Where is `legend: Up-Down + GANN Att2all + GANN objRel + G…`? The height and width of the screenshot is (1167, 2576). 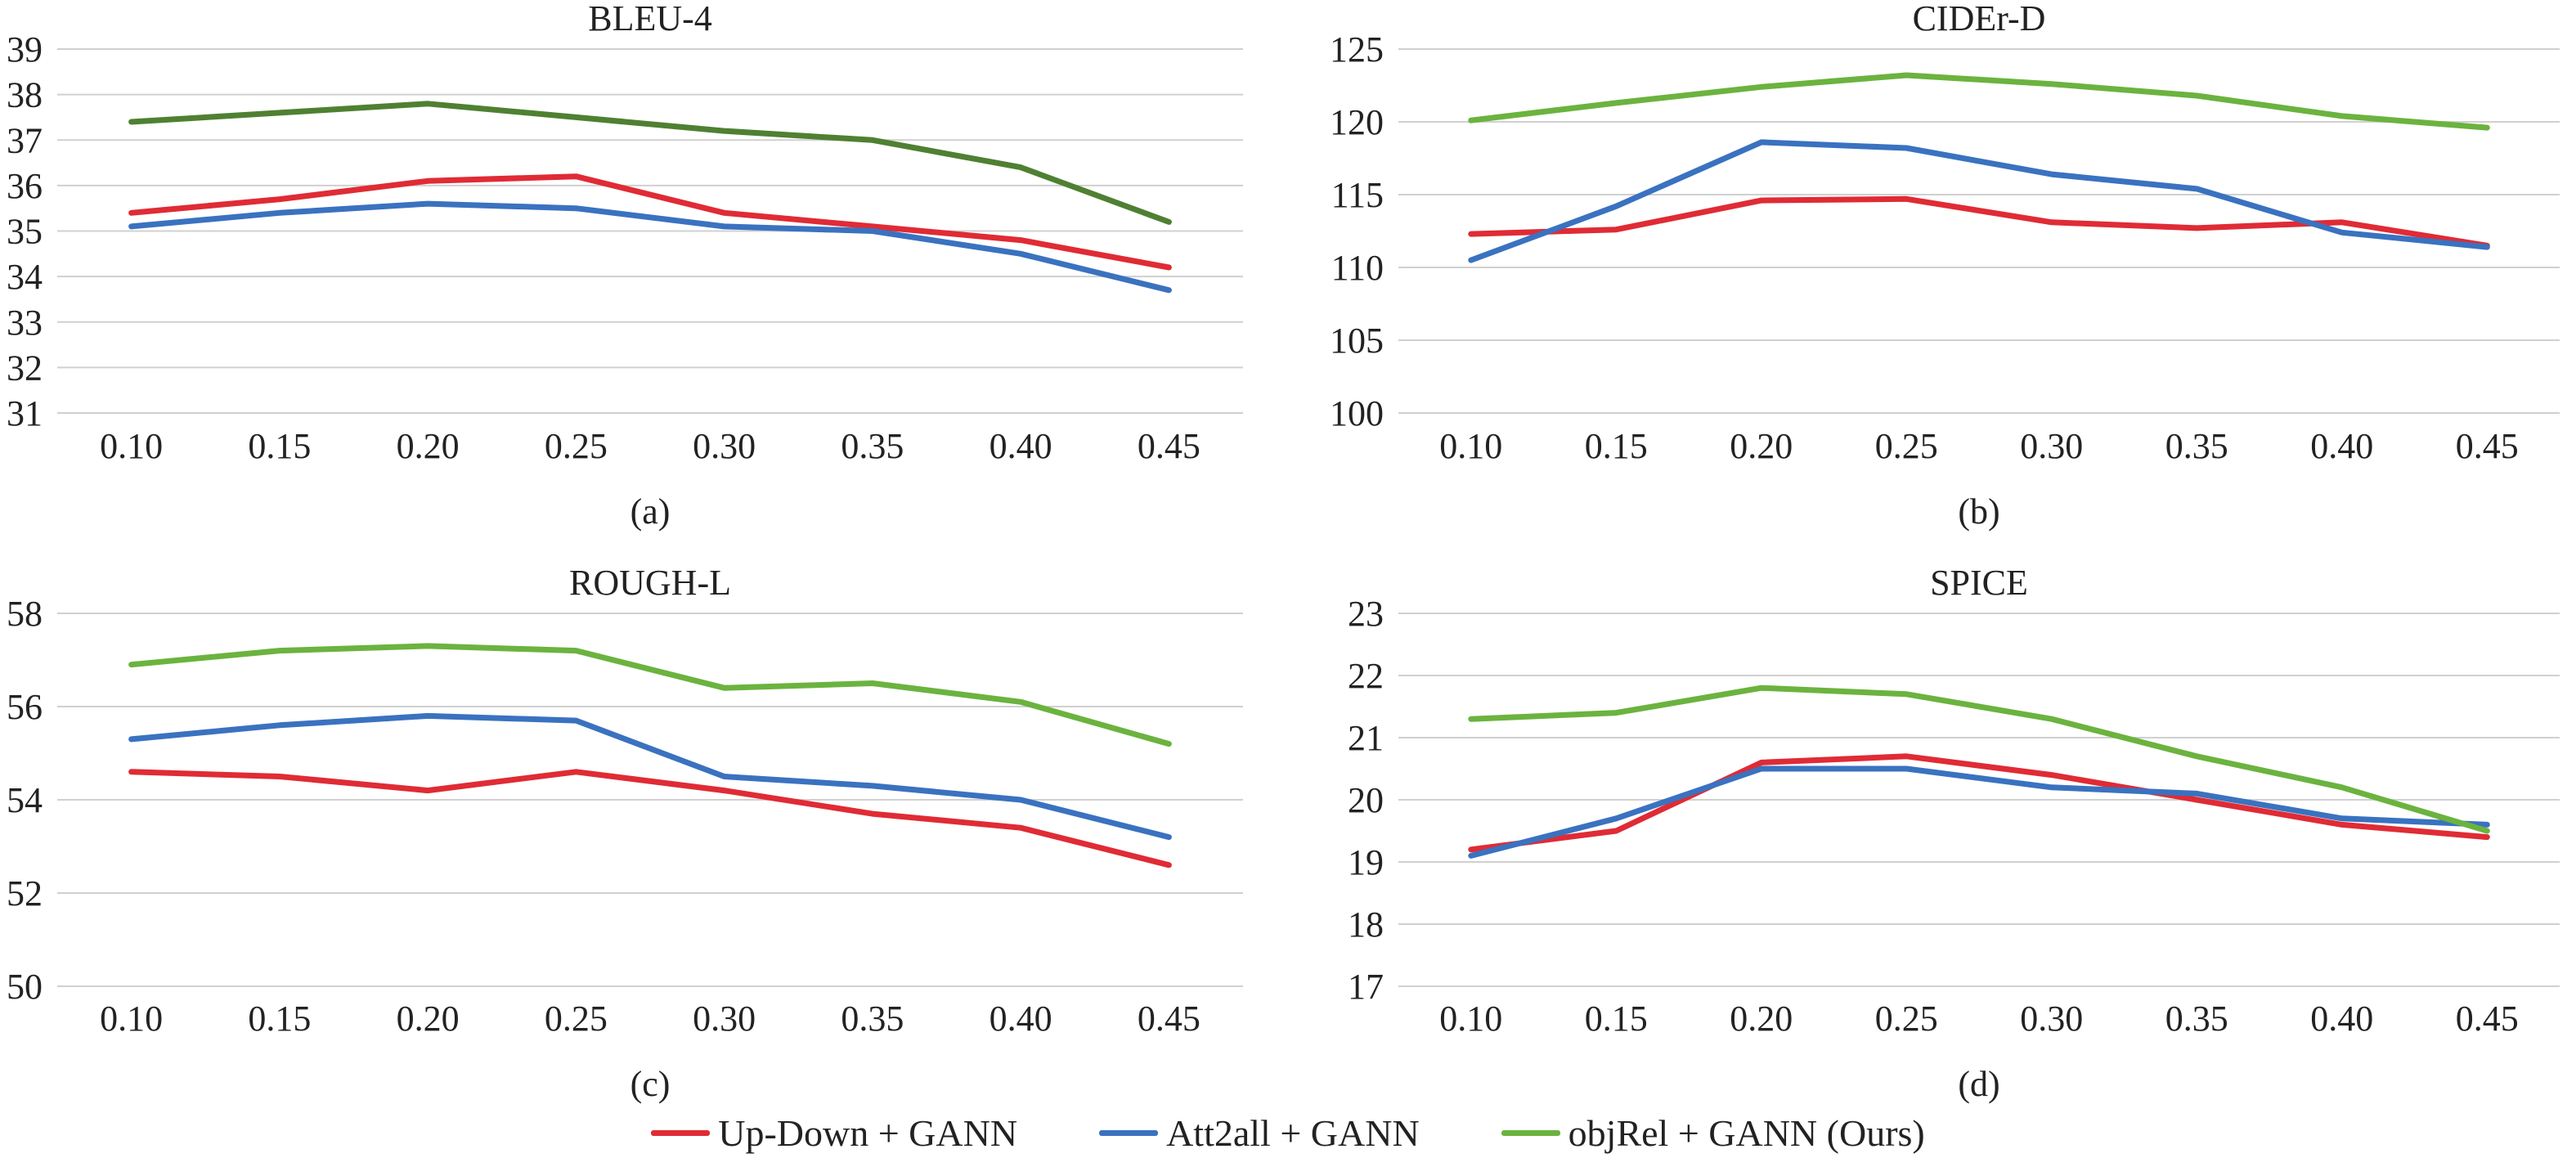 legend: Up-Down + GANN Att2all + GANN objRel + G… is located at coordinates (1288, 1132).